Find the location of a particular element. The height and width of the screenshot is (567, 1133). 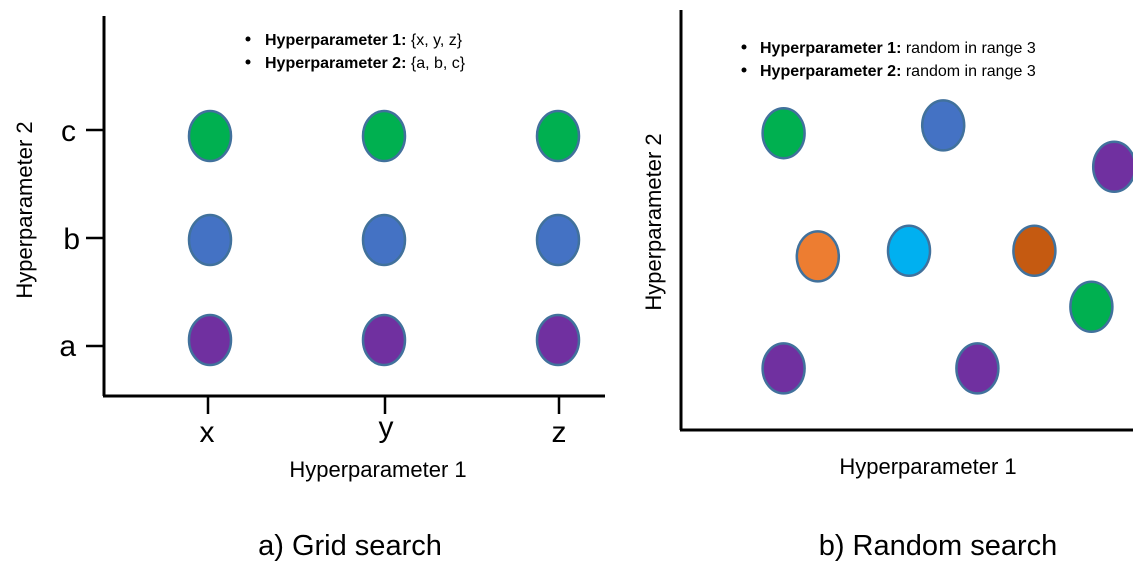

random-legend-item-1: Hyperparameter 1: random in range 3 is located at coordinates (898, 48).